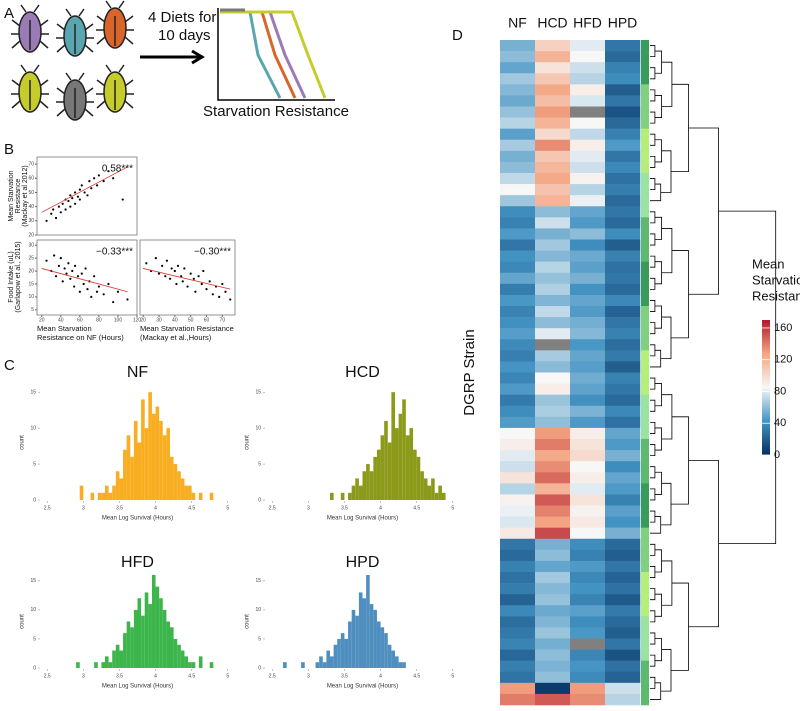 The height and width of the screenshot is (711, 800). What do you see at coordinates (34, 639) in the screenshot?
I see `y-tick-label: 5` at bounding box center [34, 639].